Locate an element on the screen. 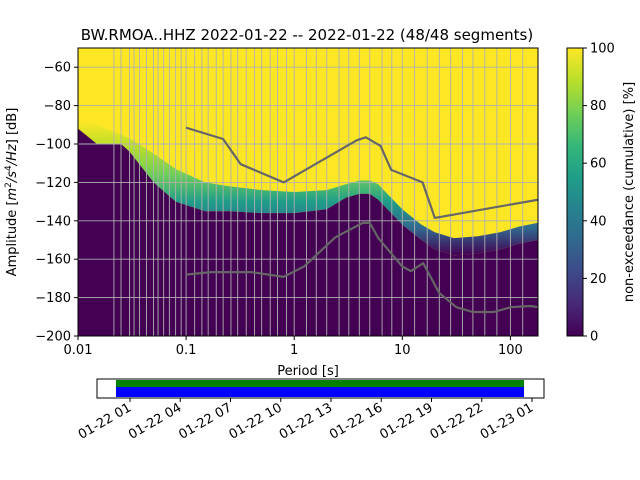  x-tick-label: 0.01 is located at coordinates (78, 350).